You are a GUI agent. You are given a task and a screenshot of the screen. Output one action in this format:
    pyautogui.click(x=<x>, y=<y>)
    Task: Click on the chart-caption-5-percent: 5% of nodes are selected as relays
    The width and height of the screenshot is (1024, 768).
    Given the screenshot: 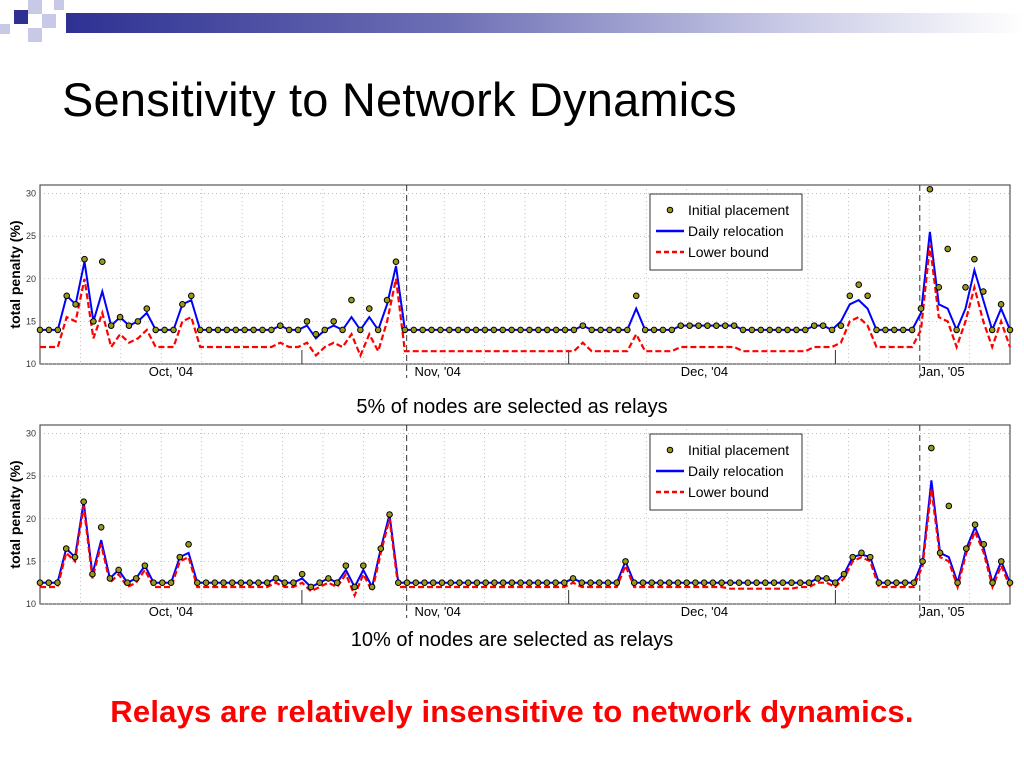 What is the action you would take?
    pyautogui.click(x=512, y=407)
    